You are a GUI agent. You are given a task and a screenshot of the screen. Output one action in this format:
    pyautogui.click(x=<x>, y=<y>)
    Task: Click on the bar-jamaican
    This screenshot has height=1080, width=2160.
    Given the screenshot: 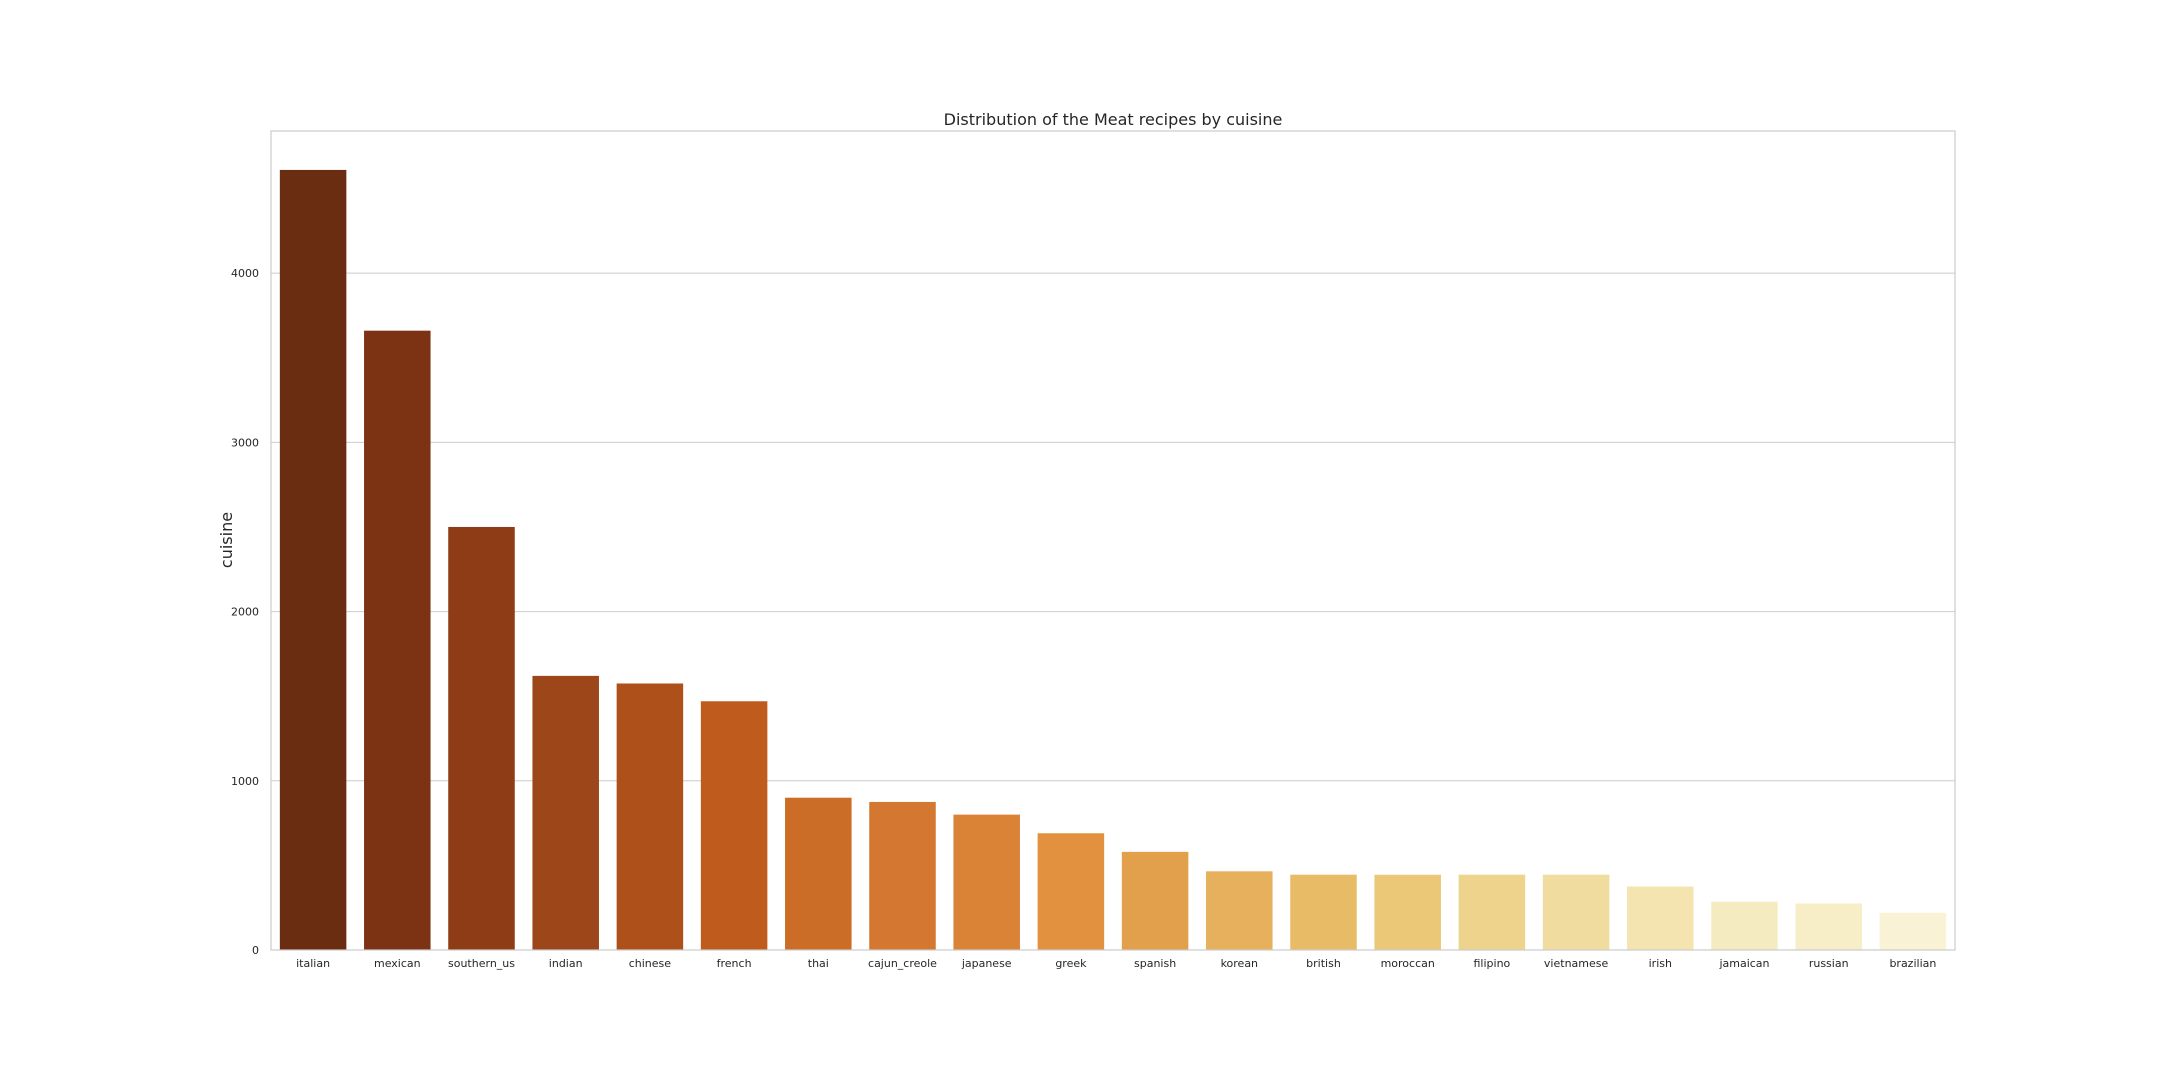 What is the action you would take?
    pyautogui.click(x=1744, y=925)
    